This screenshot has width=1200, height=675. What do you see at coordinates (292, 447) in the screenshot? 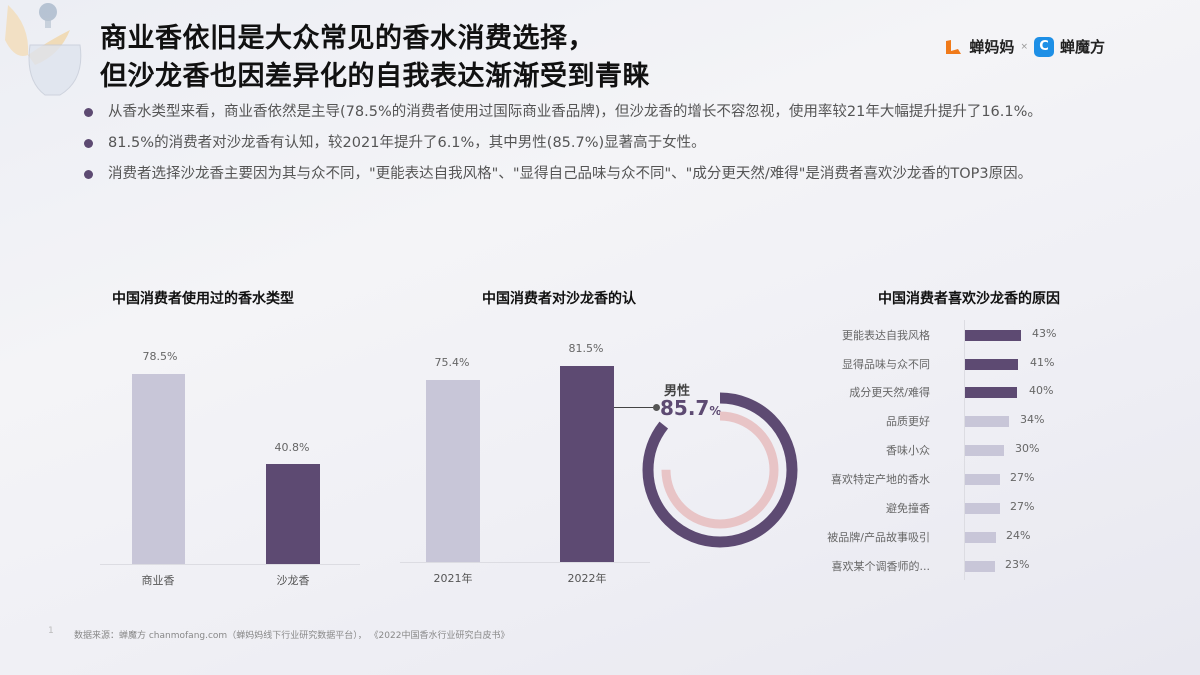
I see `bar-value: 40.8%` at bounding box center [292, 447].